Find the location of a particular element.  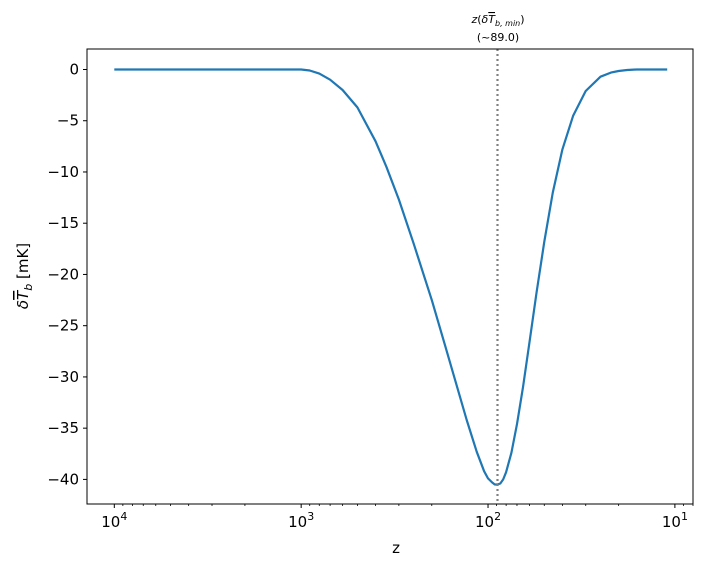

x-axis-label: z is located at coordinates (396, 548).